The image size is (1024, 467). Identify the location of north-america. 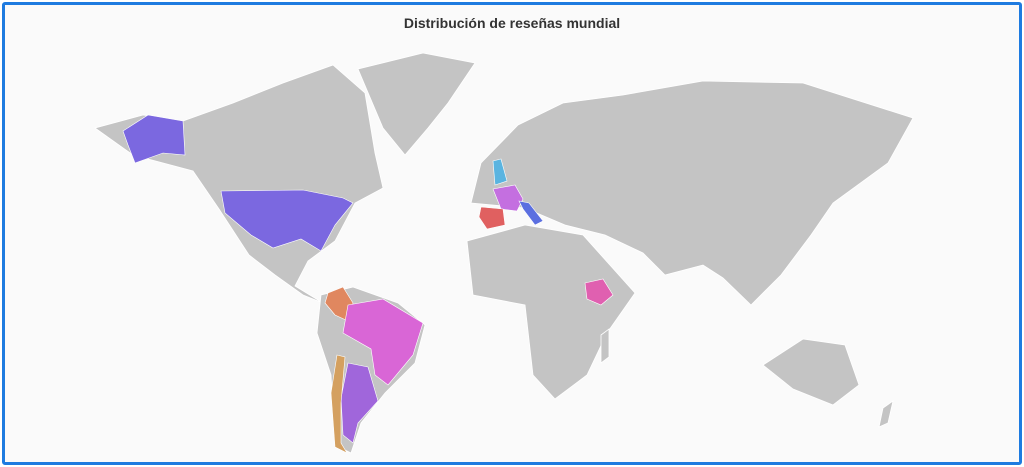
(239, 184).